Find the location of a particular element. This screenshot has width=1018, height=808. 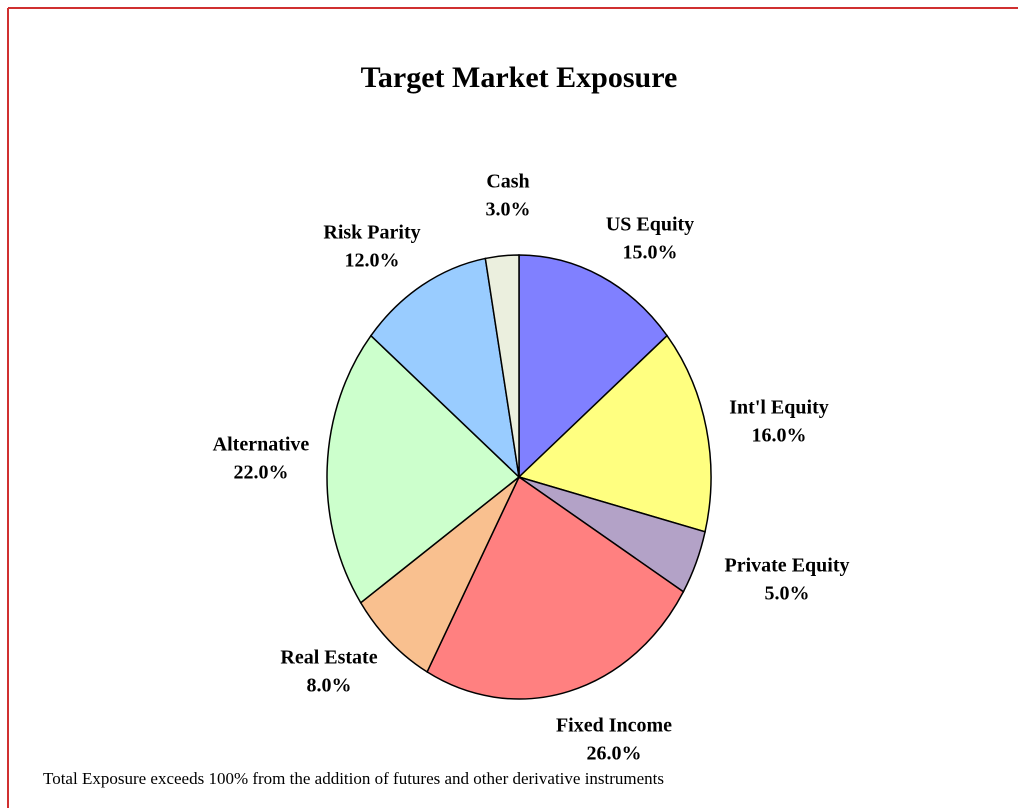

slice-value-label: 16.0% is located at coordinates (779, 436).